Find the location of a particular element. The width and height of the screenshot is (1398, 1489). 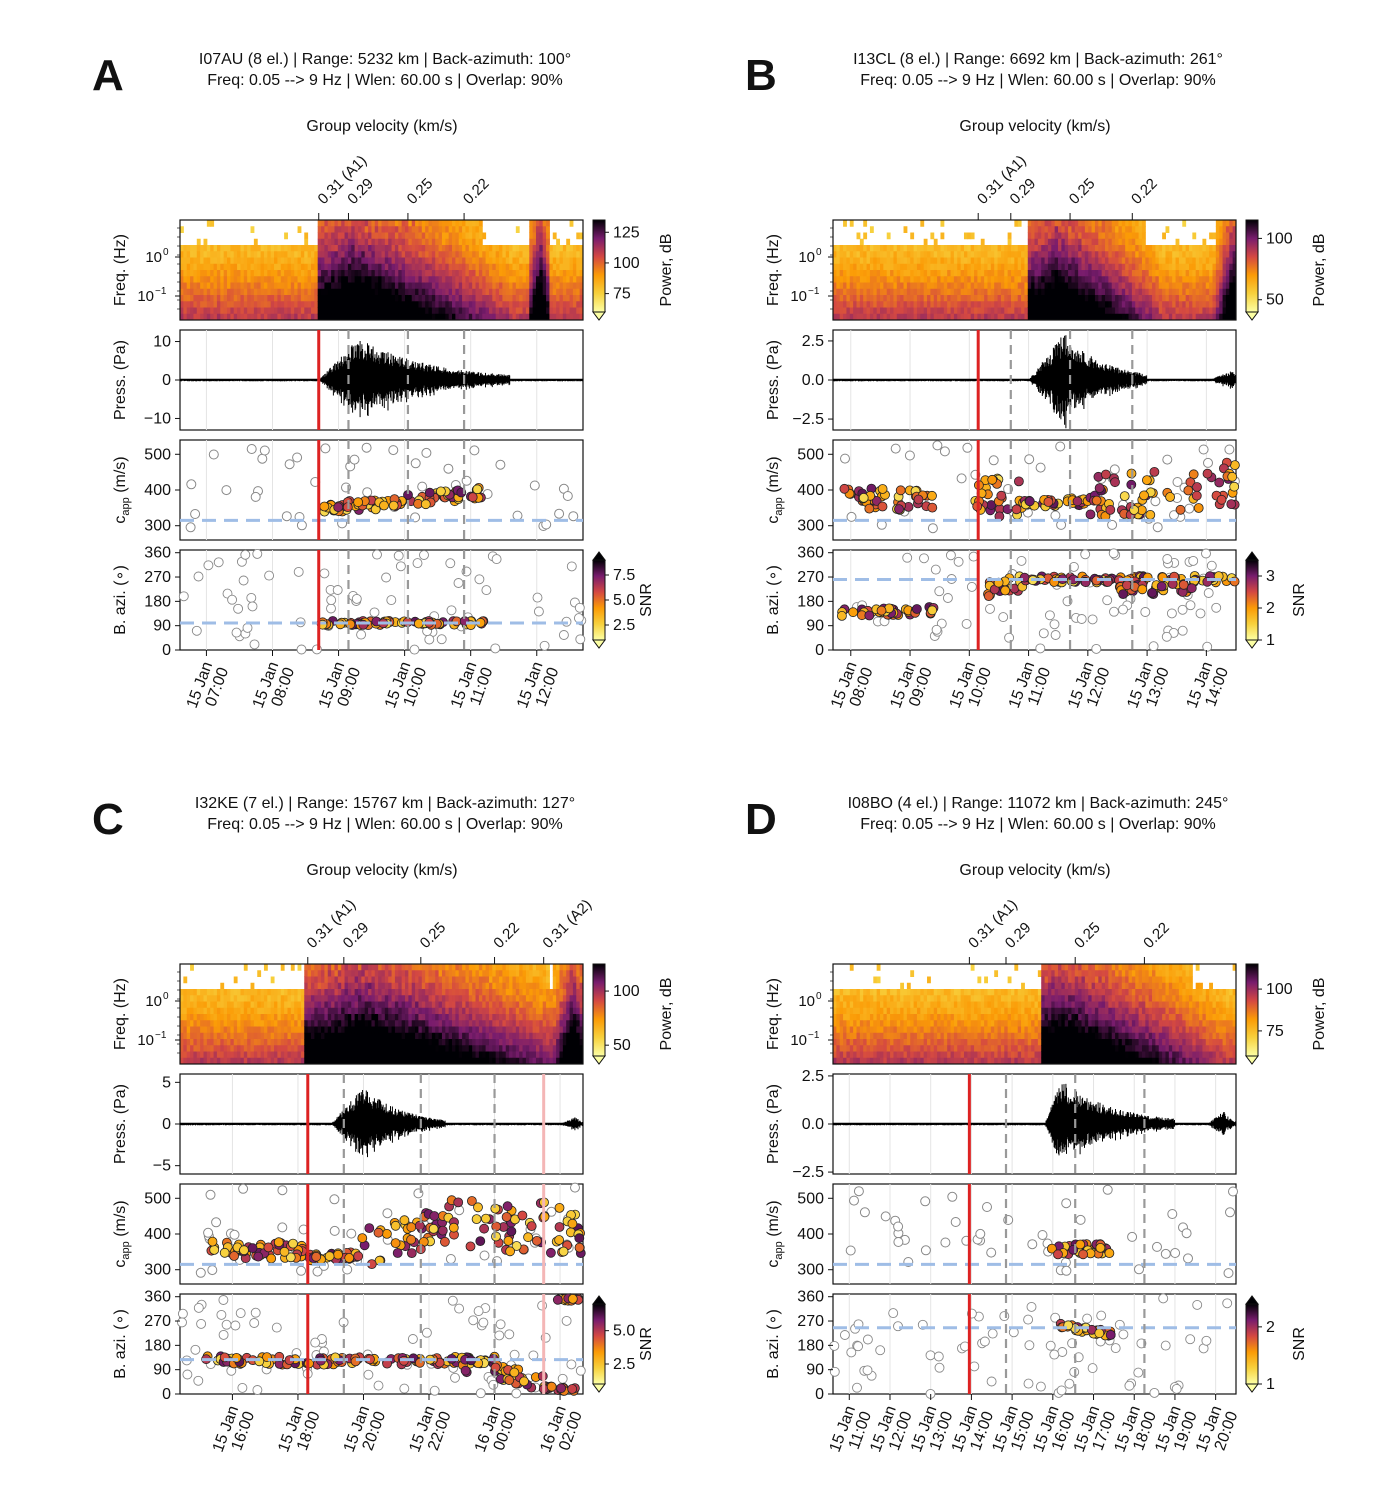

snr-colorbar-label: SNR is located at coordinates (646, 600).